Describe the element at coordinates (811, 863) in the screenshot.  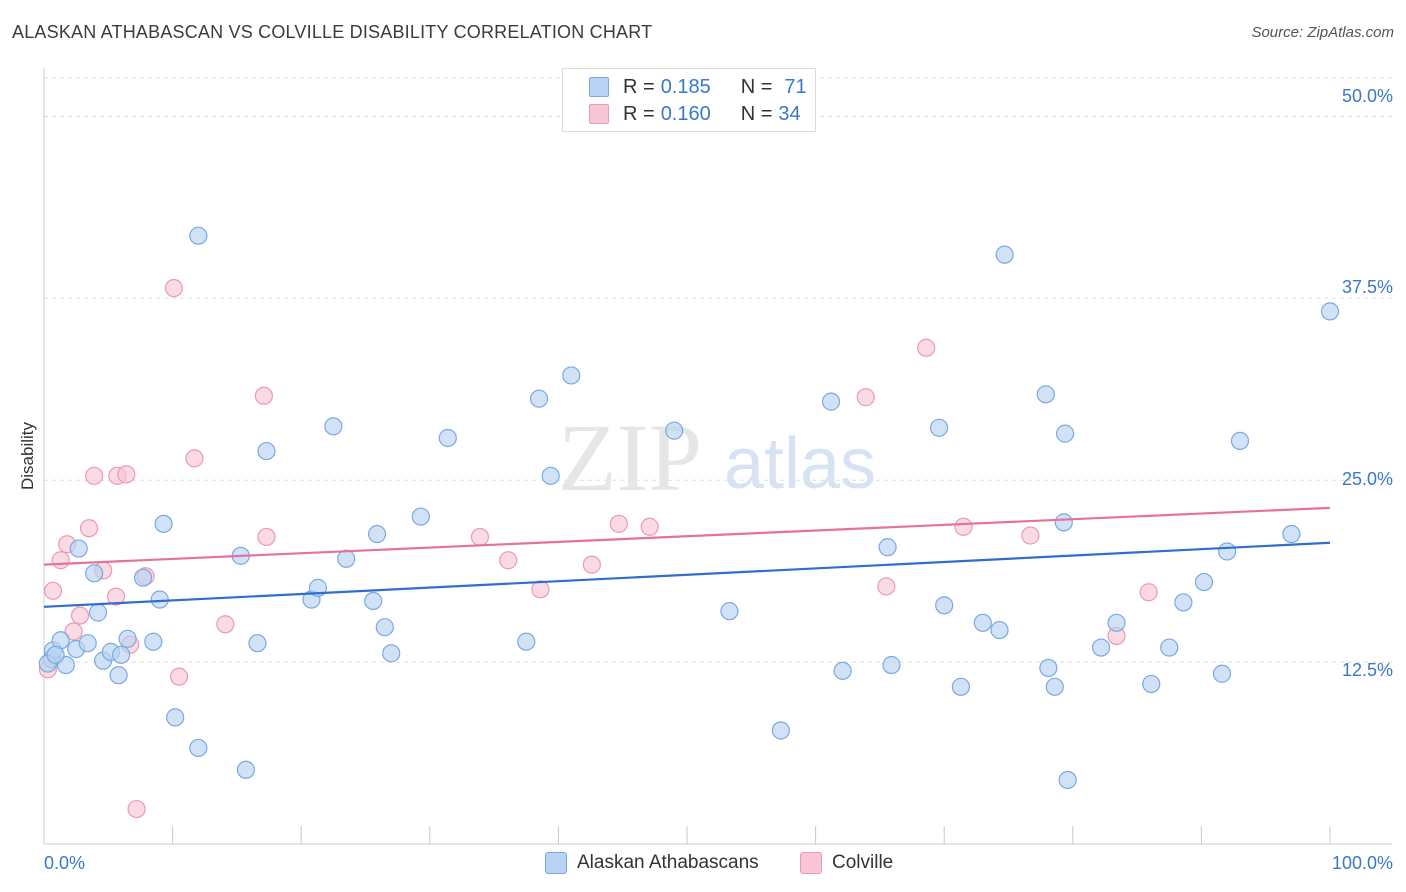
I see `colville-legend-swatch` at that location.